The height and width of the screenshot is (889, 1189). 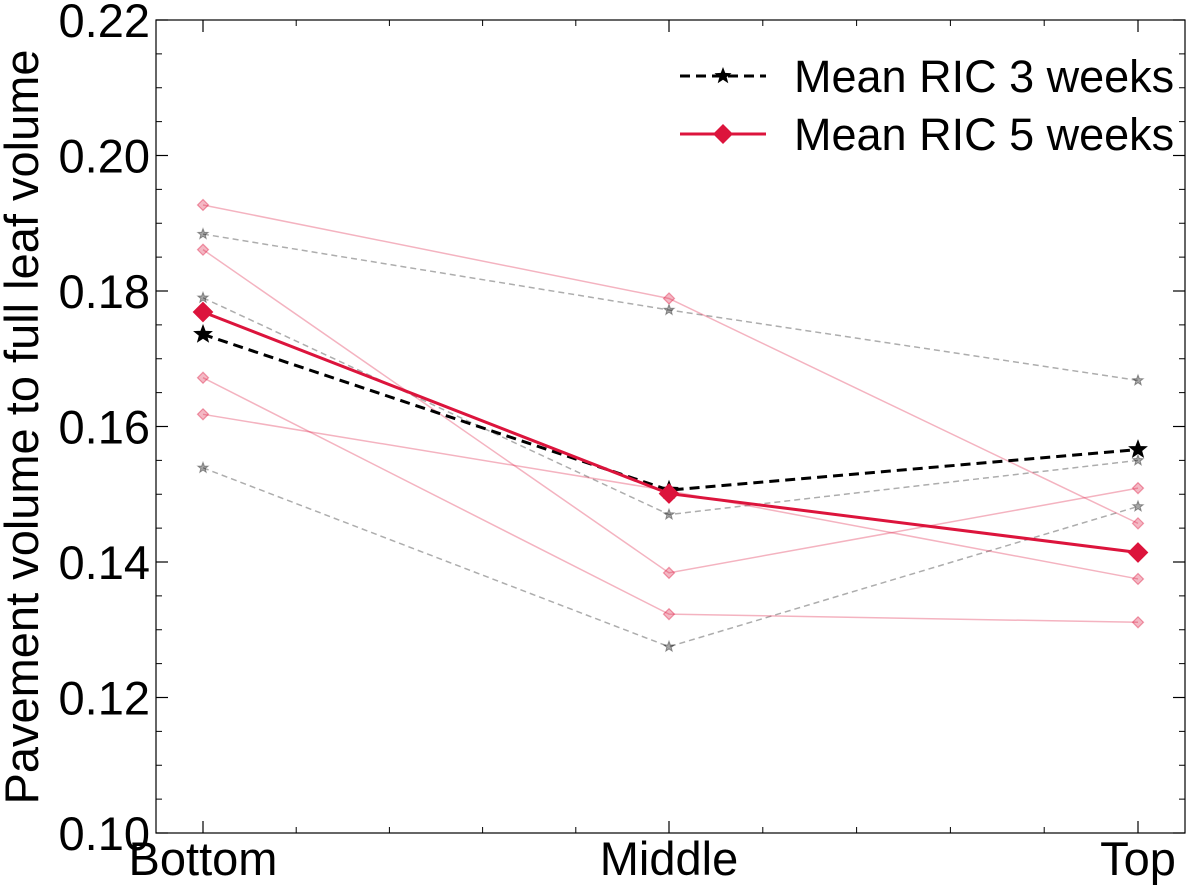 What do you see at coordinates (723, 134) in the screenshot?
I see `legend-diamond-marker` at bounding box center [723, 134].